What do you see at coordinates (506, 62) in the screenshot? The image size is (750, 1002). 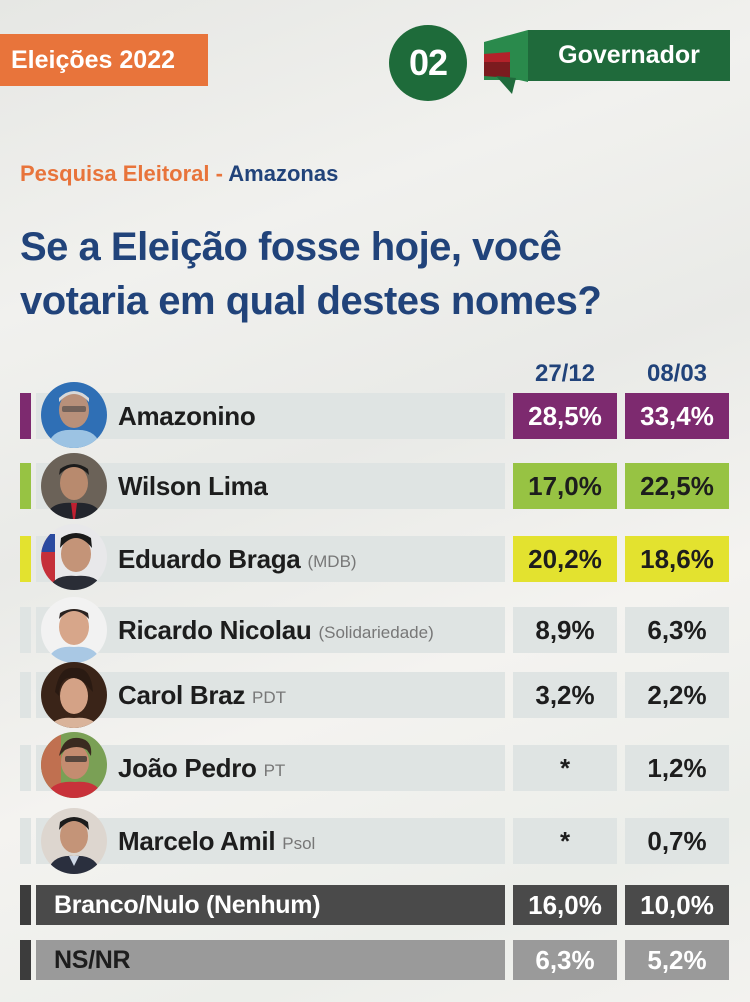 I see `speech-flag-icon` at bounding box center [506, 62].